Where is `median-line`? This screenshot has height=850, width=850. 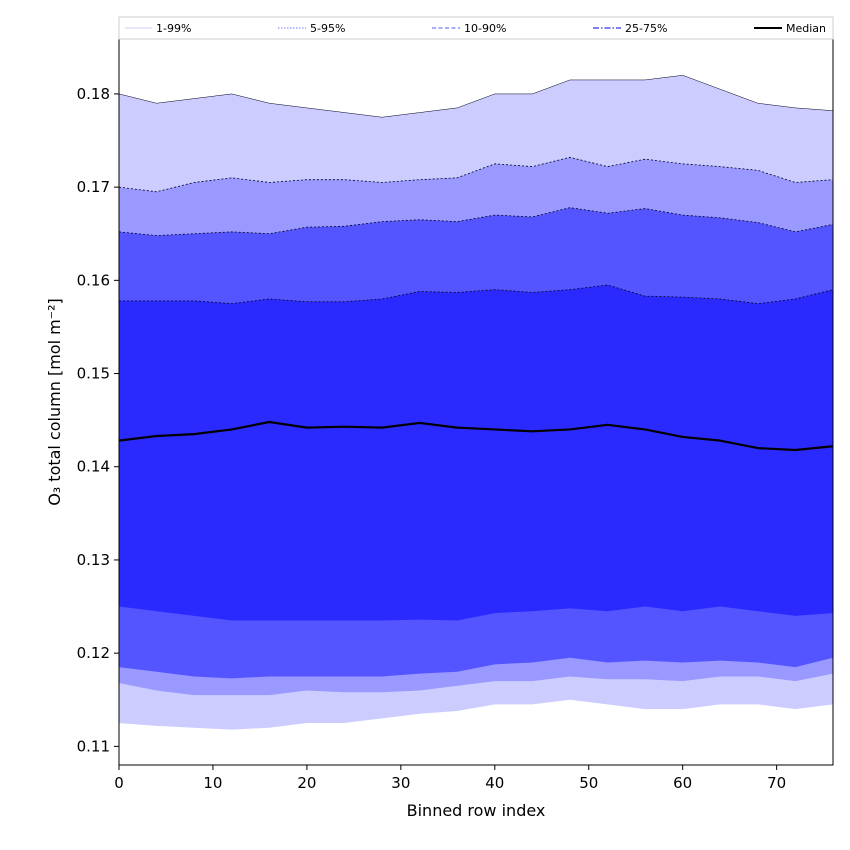 median-line is located at coordinates (476, 436).